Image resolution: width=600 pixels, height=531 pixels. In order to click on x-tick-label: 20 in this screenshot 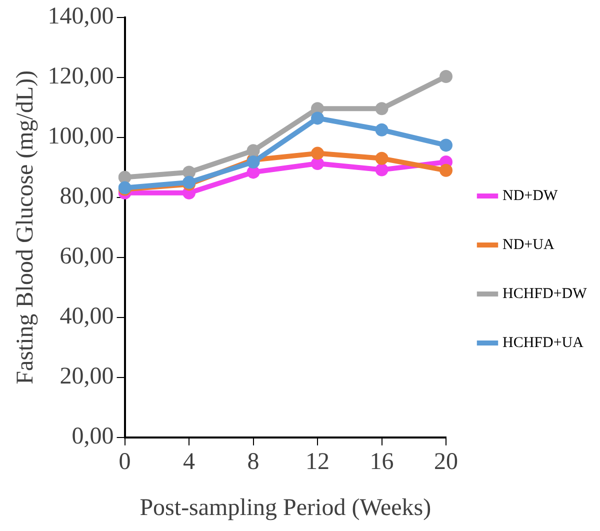, I will do `click(446, 462)`.